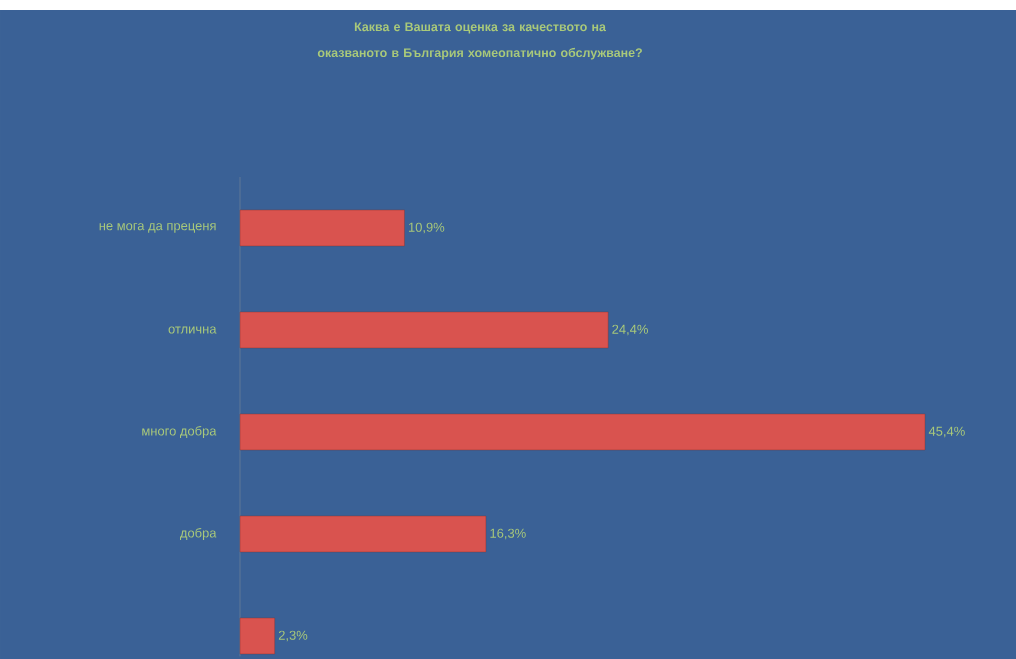 Image resolution: width=1016 pixels, height=659 pixels. What do you see at coordinates (179, 432) in the screenshot?
I see `y-tick-label: много добра` at bounding box center [179, 432].